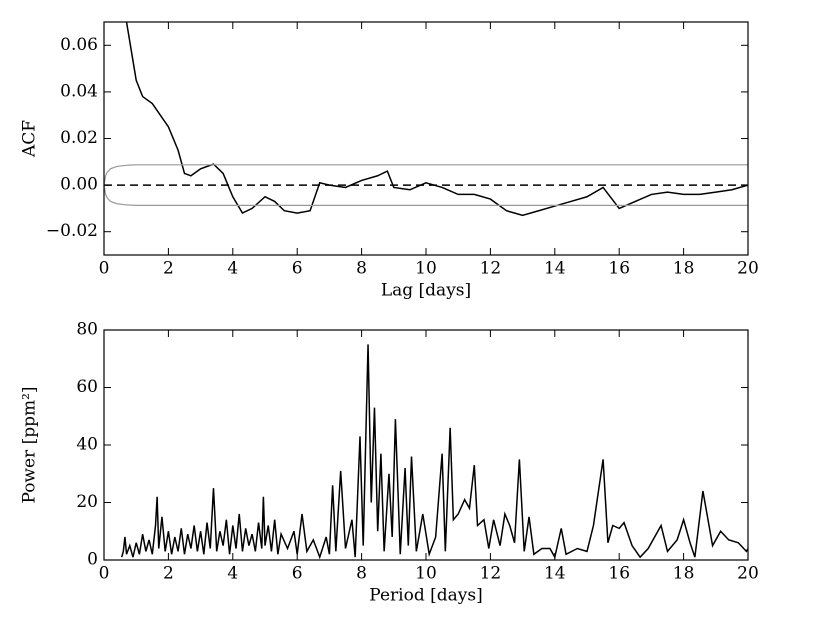 The height and width of the screenshot is (623, 830). Describe the element at coordinates (87, 330) in the screenshot. I see `y-tick-label: 80` at that location.